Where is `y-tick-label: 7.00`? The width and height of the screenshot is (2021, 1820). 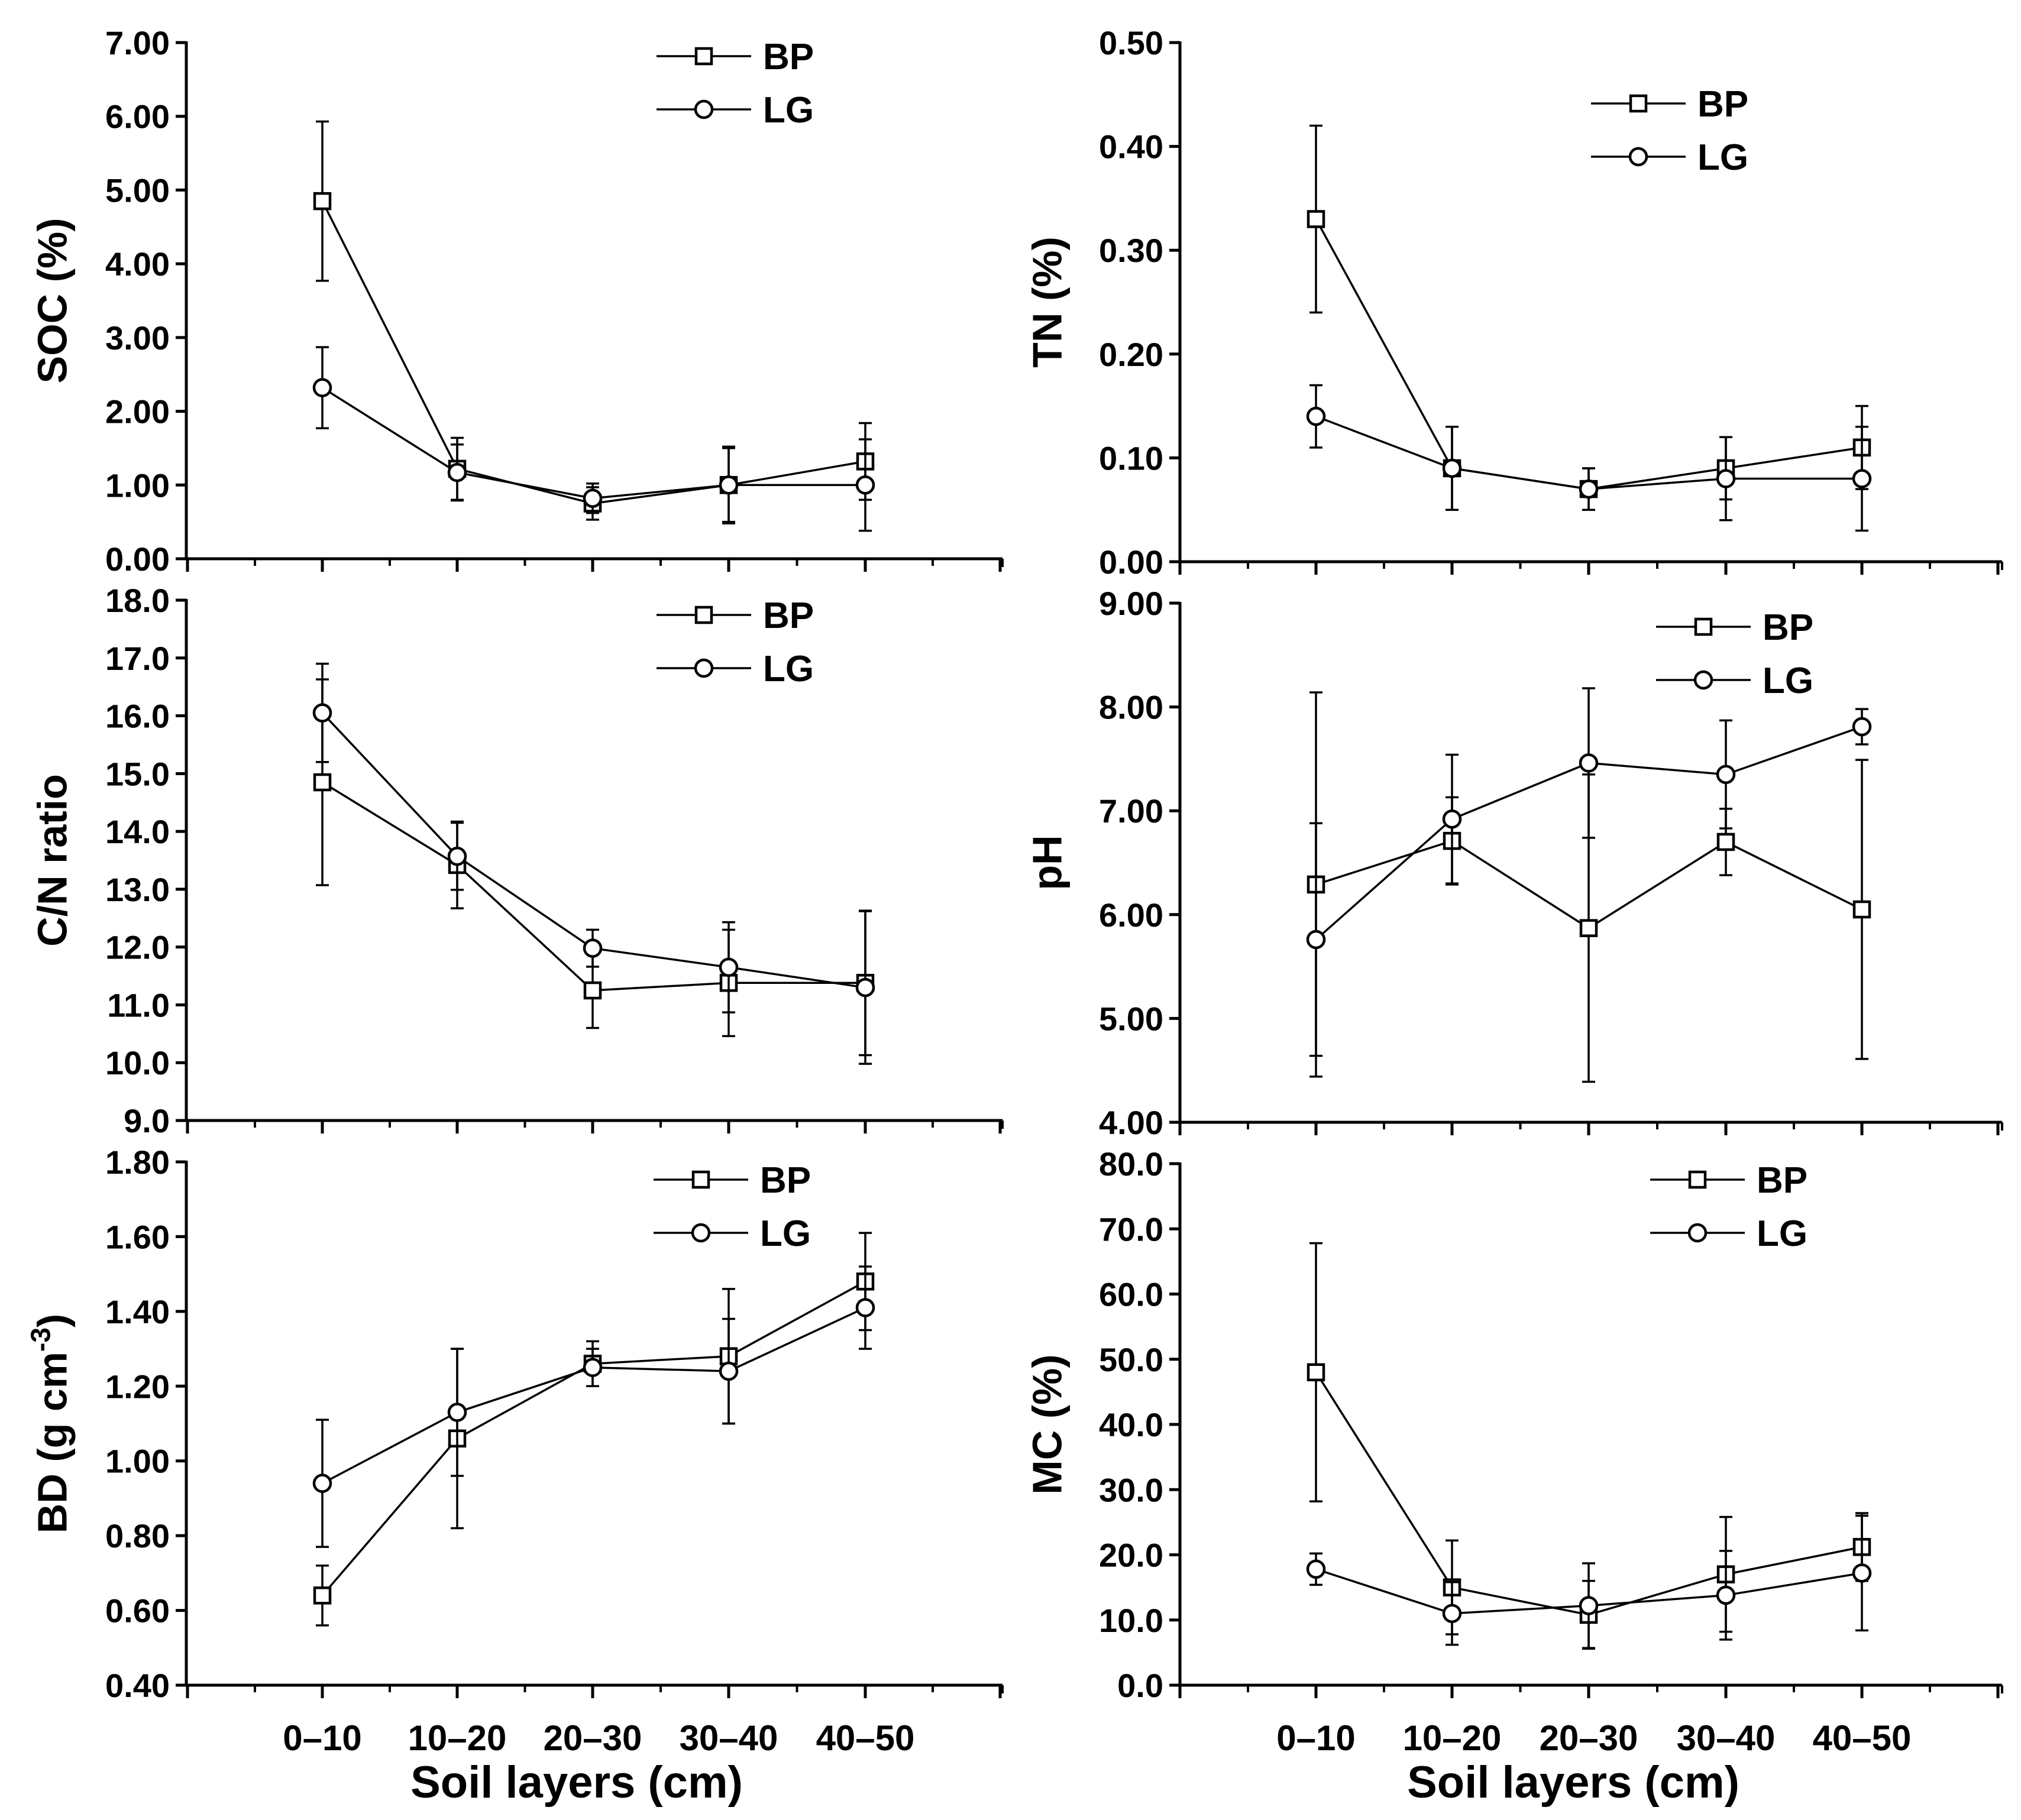 y-tick-label: 7.00 is located at coordinates (137, 42).